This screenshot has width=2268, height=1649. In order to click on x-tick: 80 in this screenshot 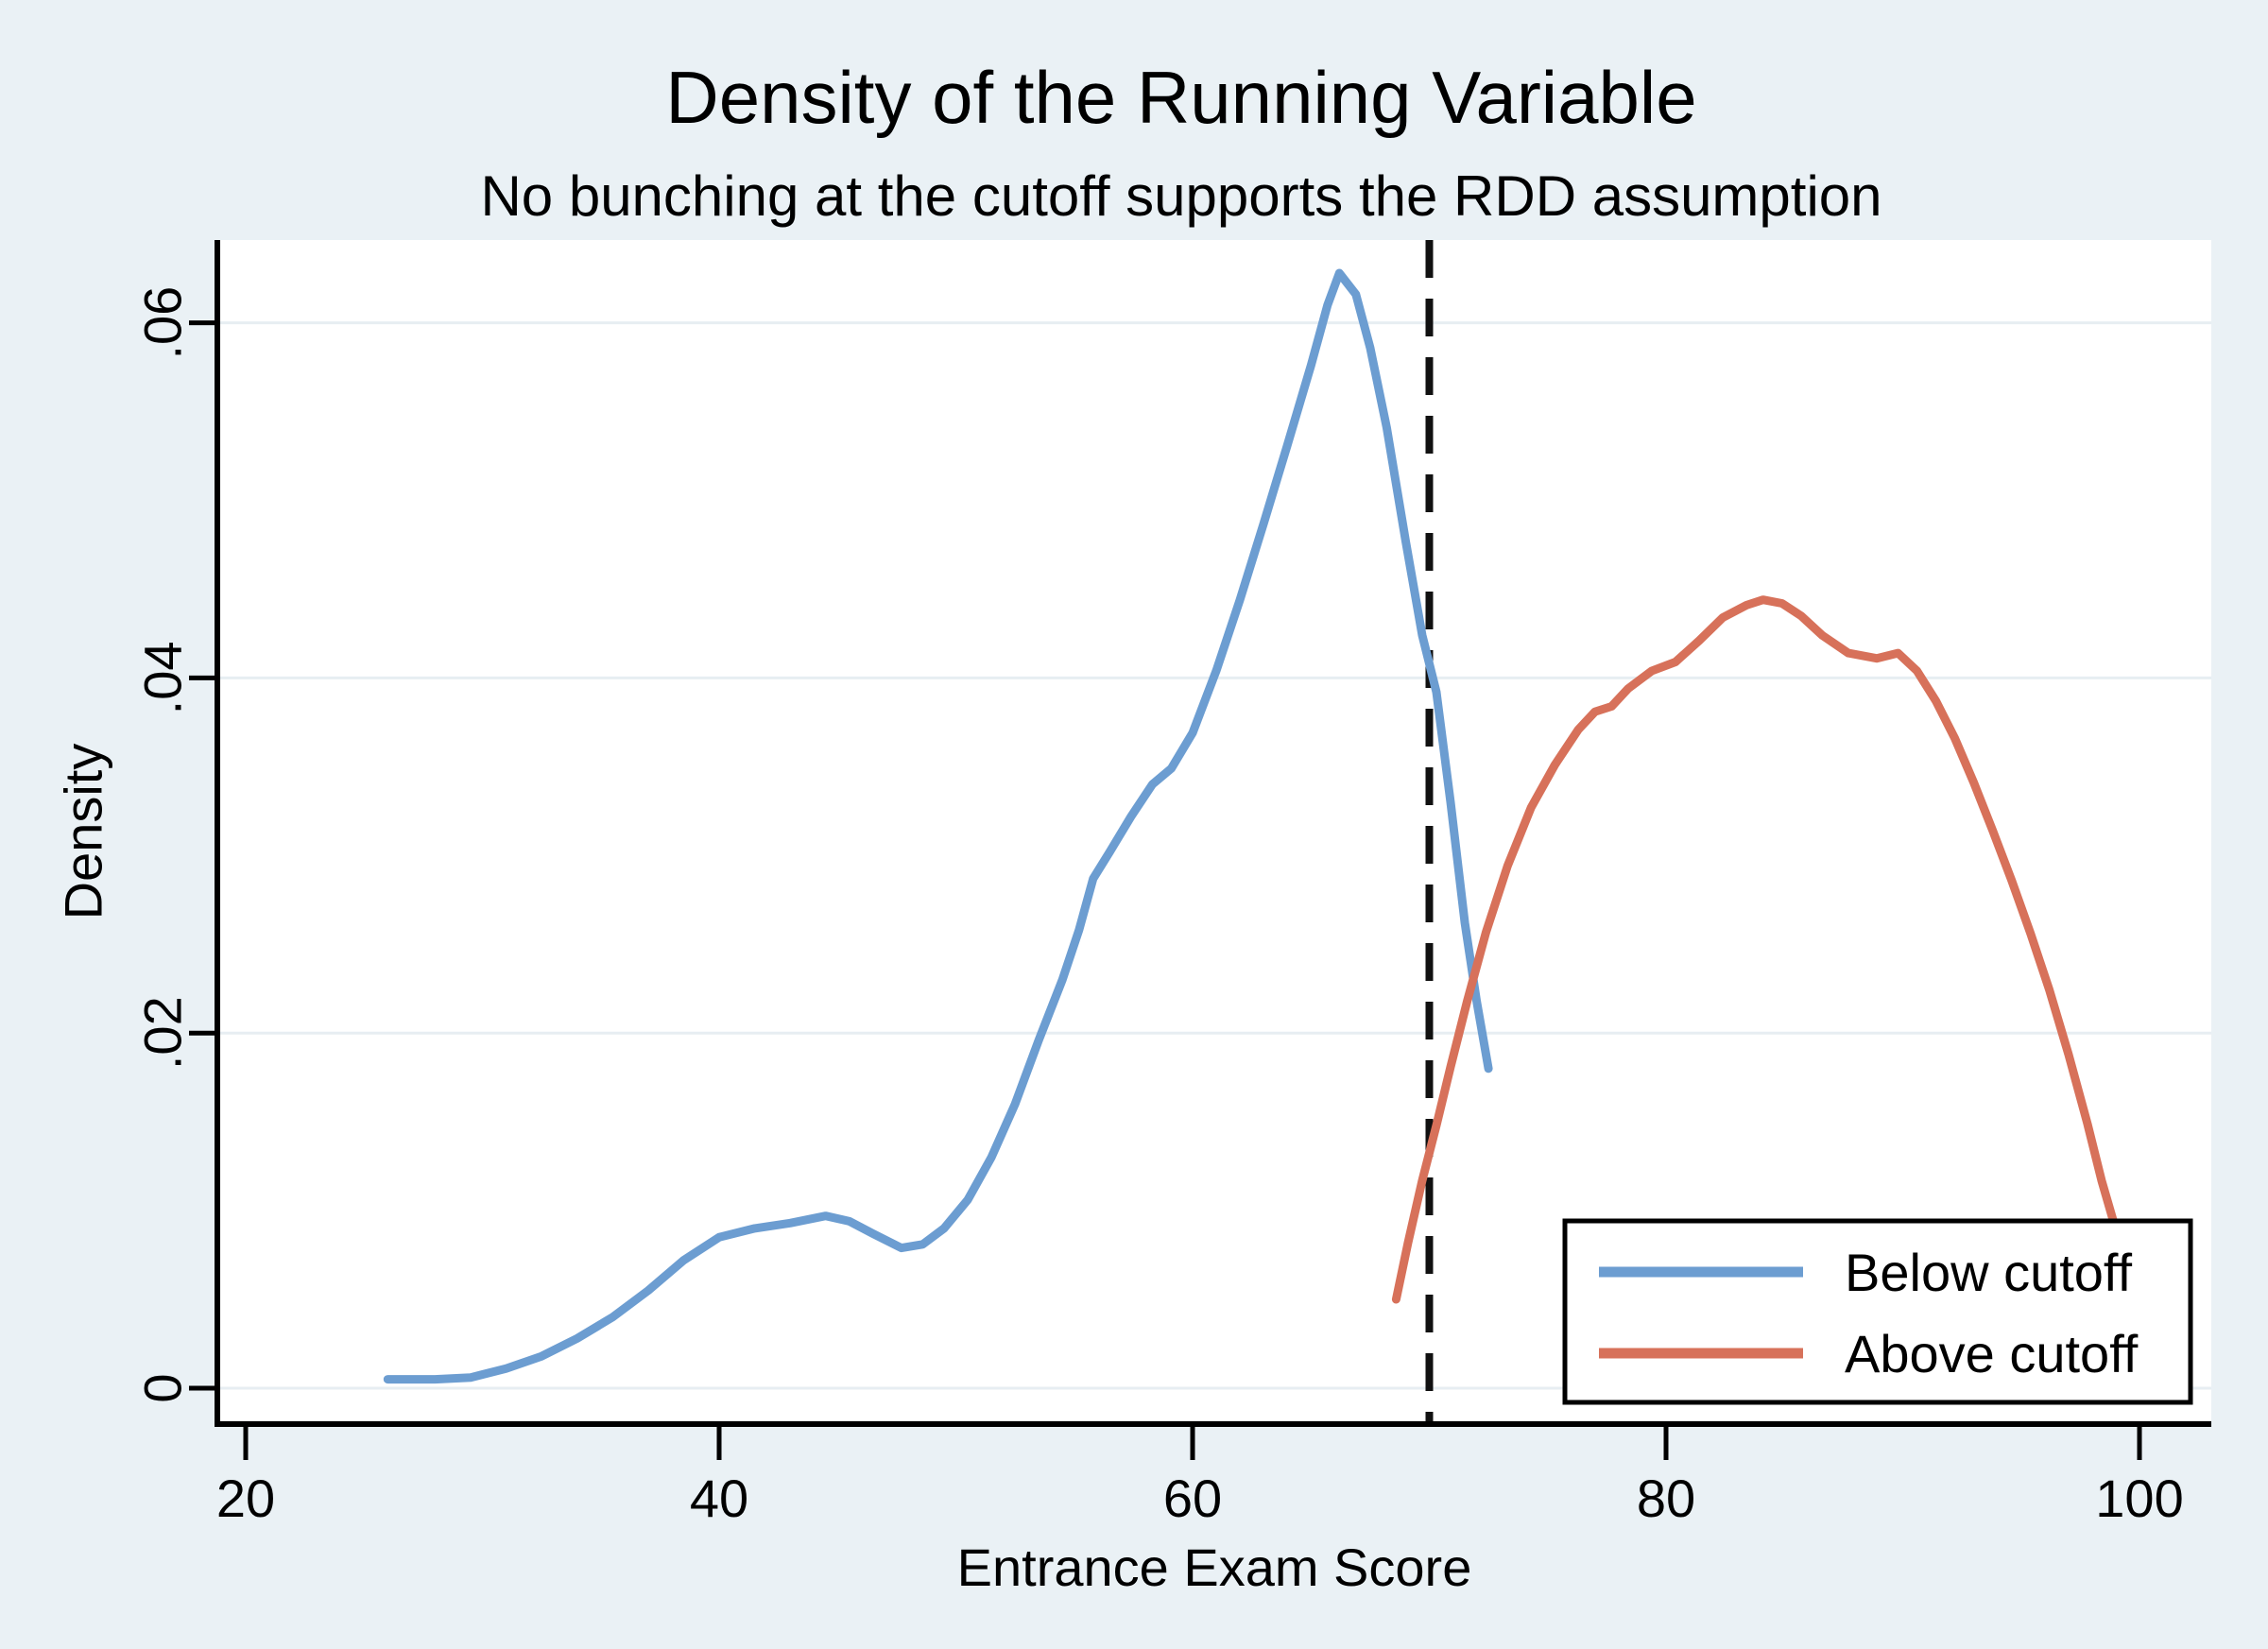, I will do `click(1666, 1476)`.